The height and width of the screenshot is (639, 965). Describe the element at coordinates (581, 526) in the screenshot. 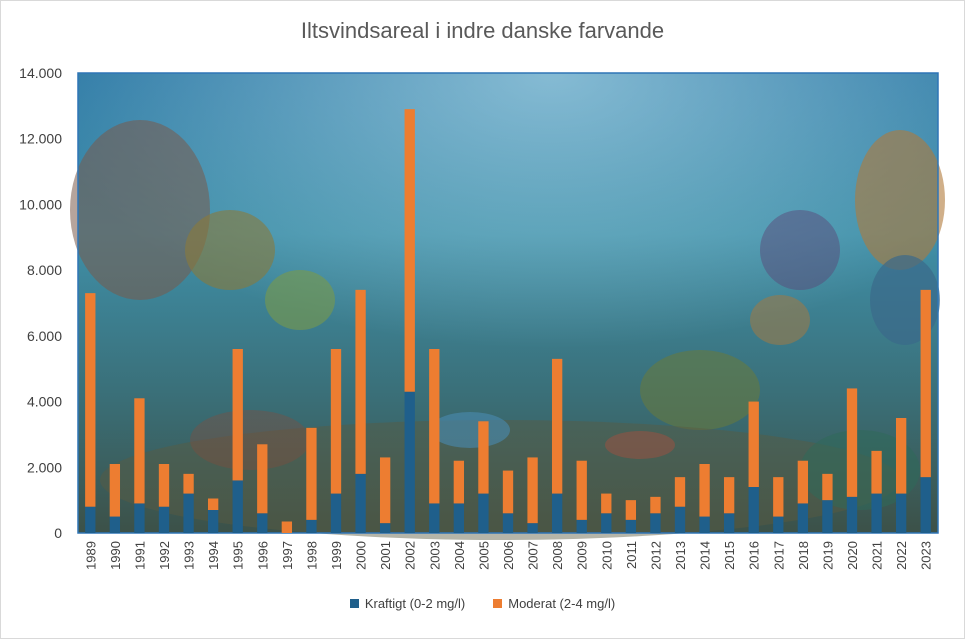

I see `bar-kraftigt-2009` at that location.